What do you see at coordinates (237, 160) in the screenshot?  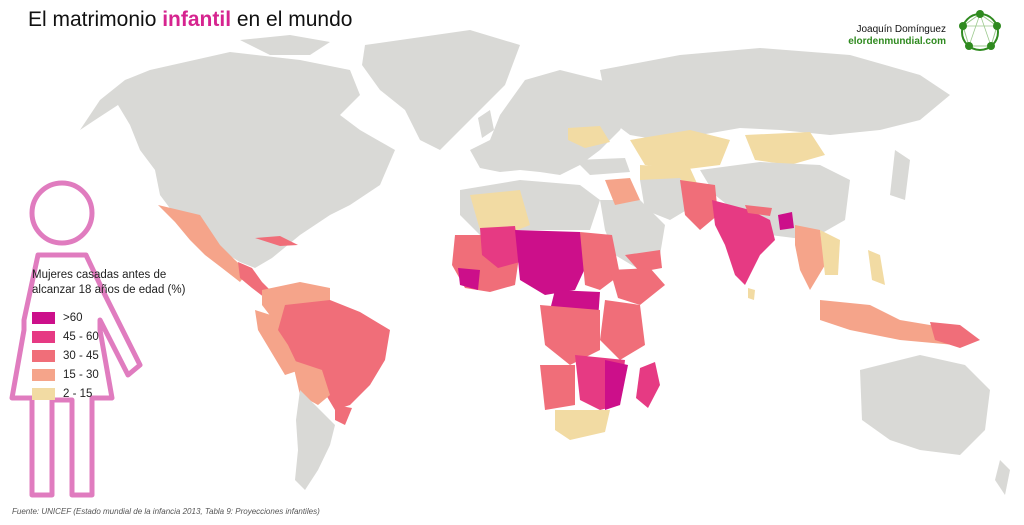 I see `north-america` at bounding box center [237, 160].